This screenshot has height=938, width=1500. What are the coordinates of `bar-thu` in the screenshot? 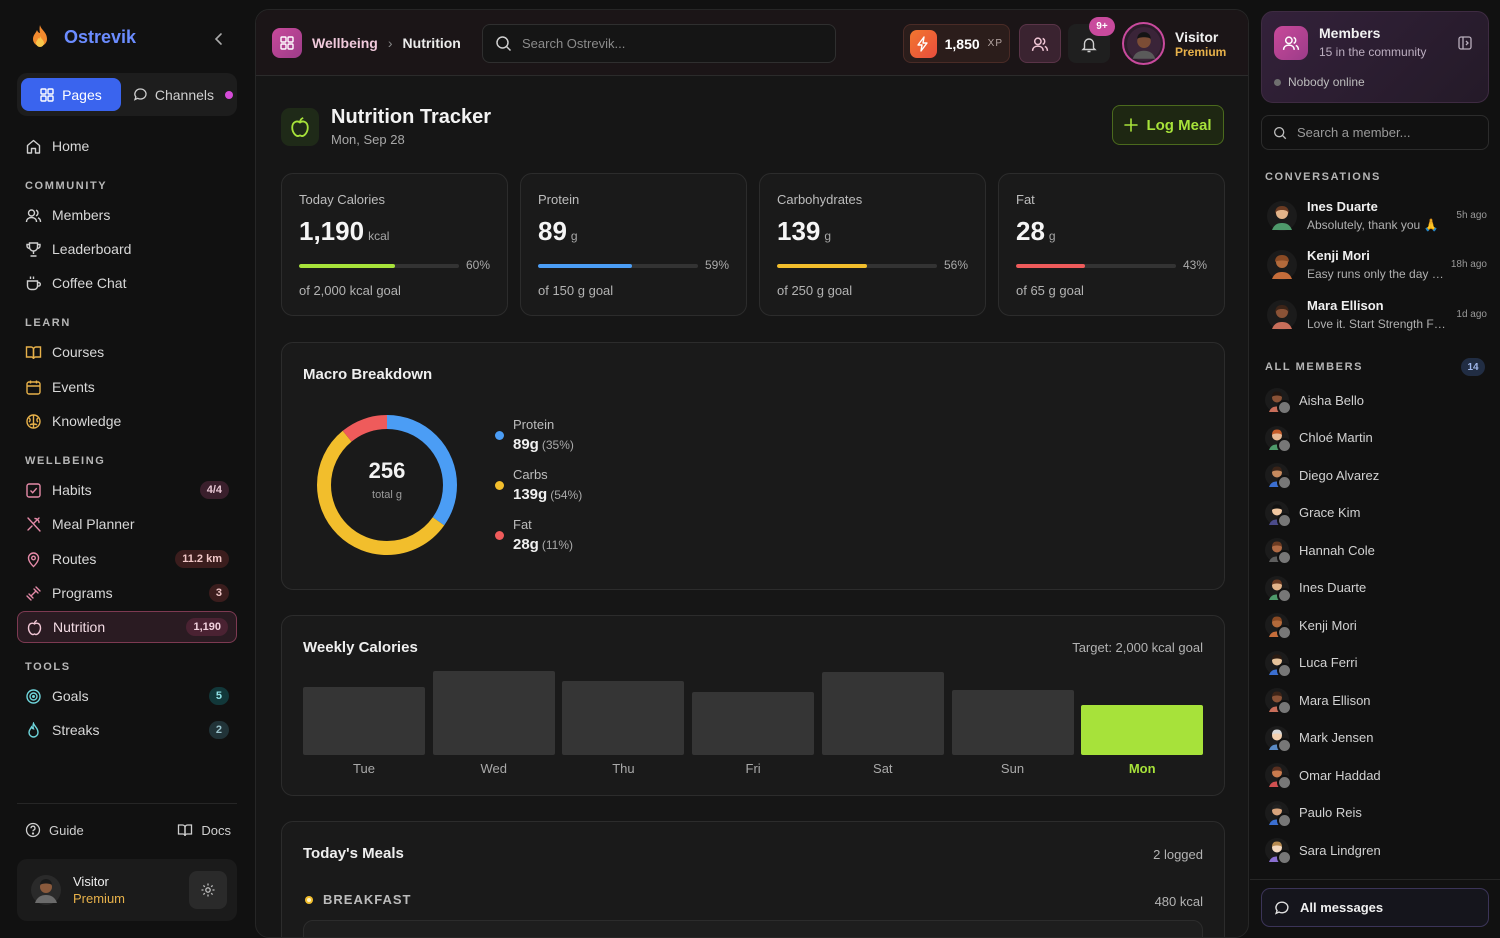 It's located at (623, 717).